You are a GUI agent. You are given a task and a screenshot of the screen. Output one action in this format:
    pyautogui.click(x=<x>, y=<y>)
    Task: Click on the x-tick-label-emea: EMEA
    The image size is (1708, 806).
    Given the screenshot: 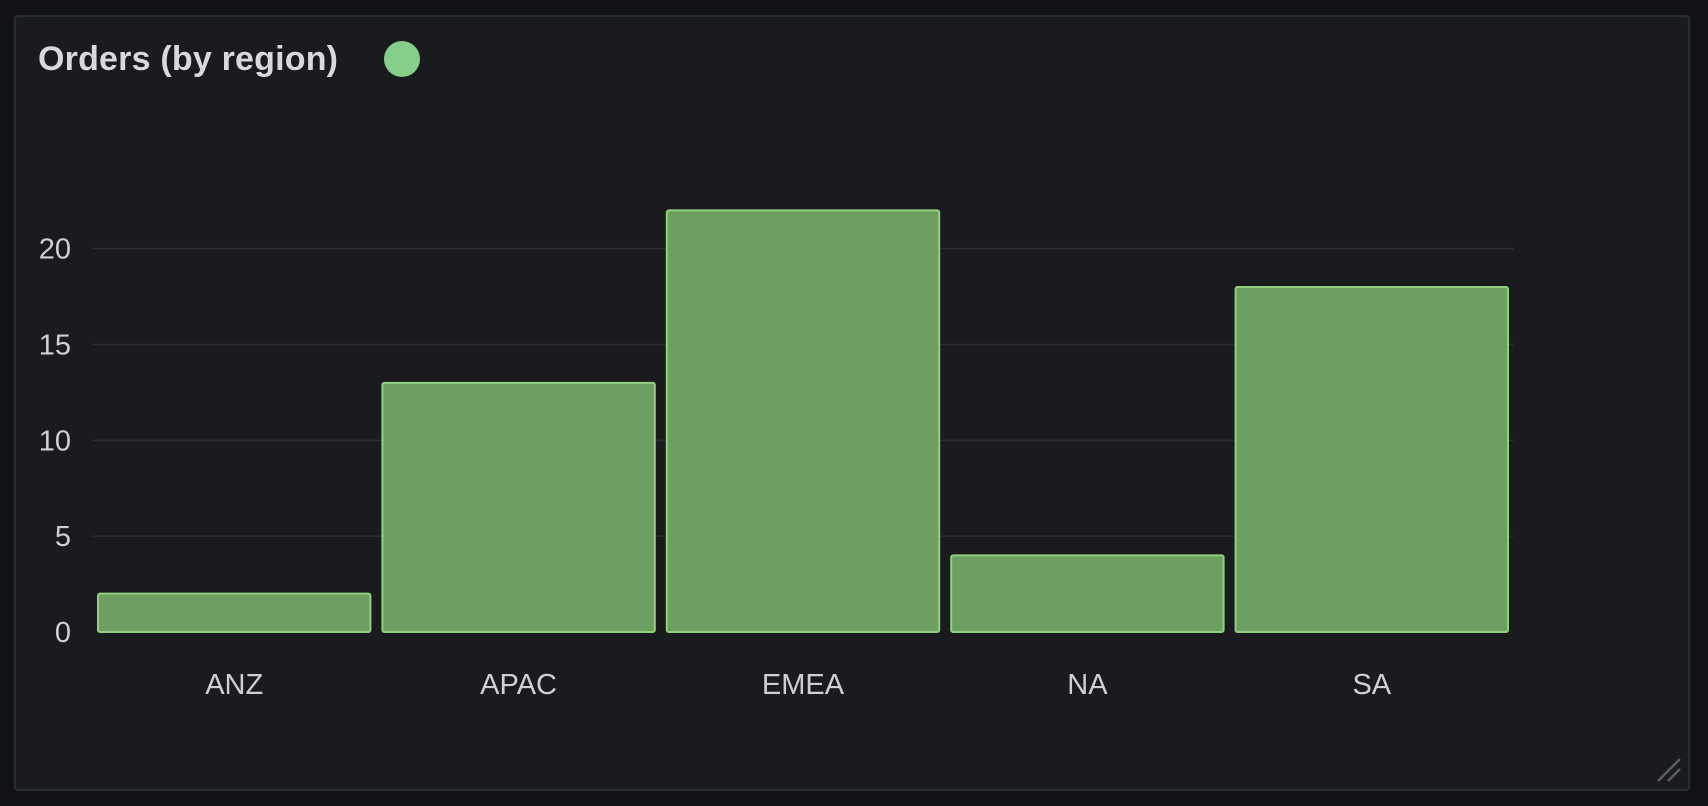 What is the action you would take?
    pyautogui.click(x=803, y=685)
    